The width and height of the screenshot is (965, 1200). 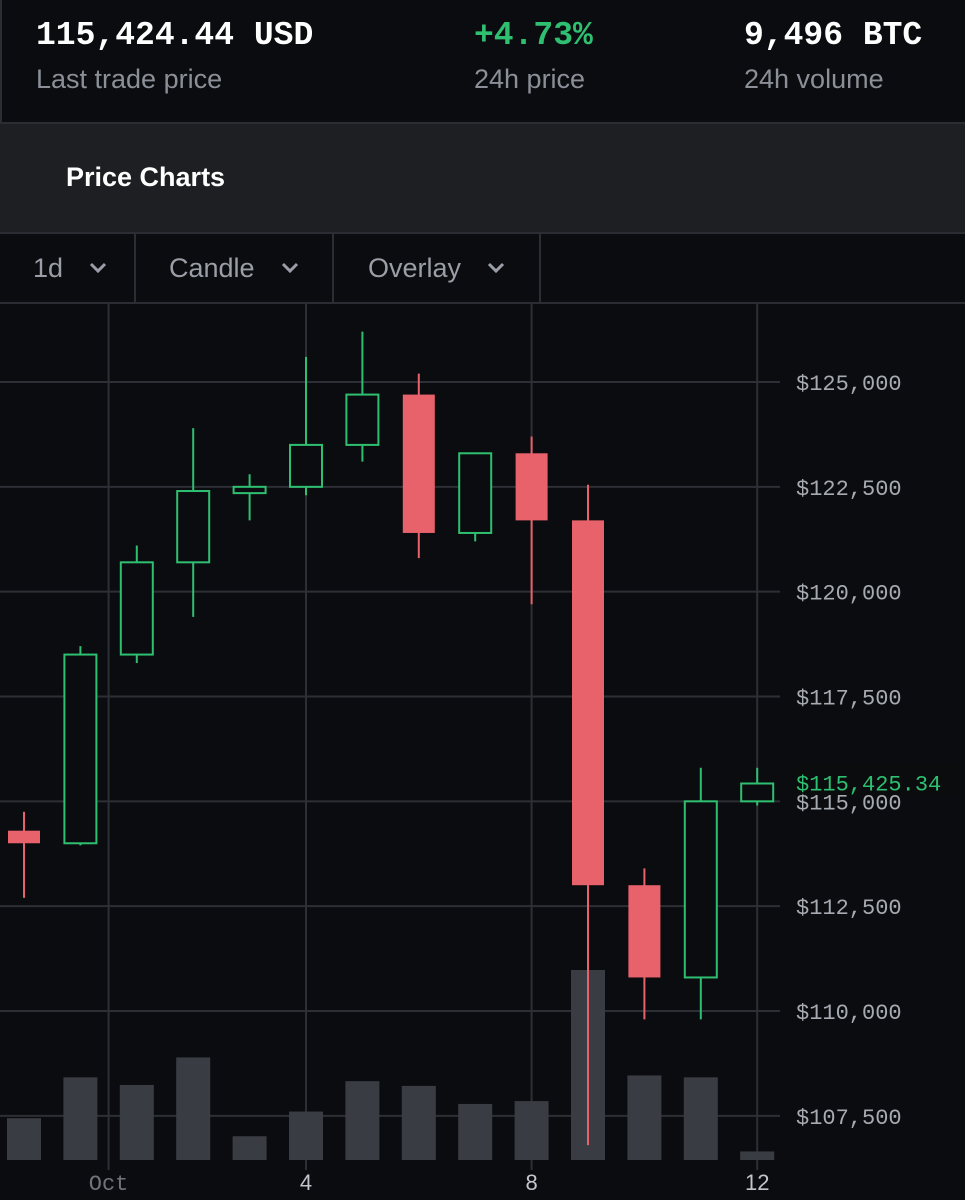 I want to click on panel-title: Price Charts, so click(x=146, y=177).